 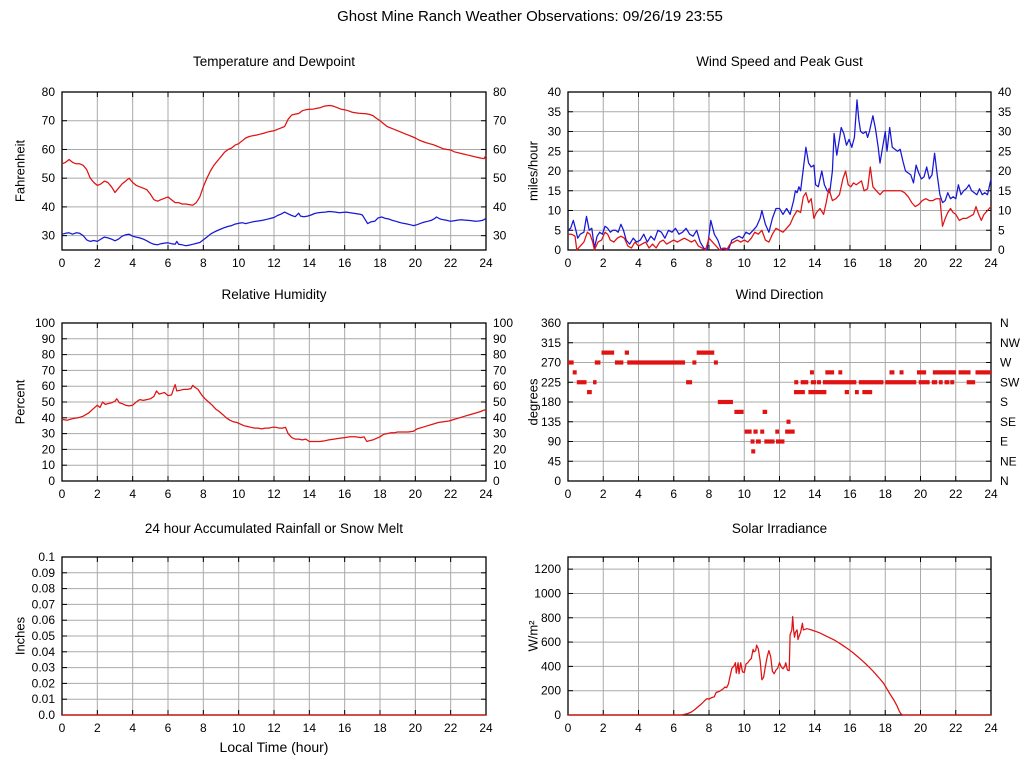 I want to click on svg-text: 225, so click(x=551, y=382).